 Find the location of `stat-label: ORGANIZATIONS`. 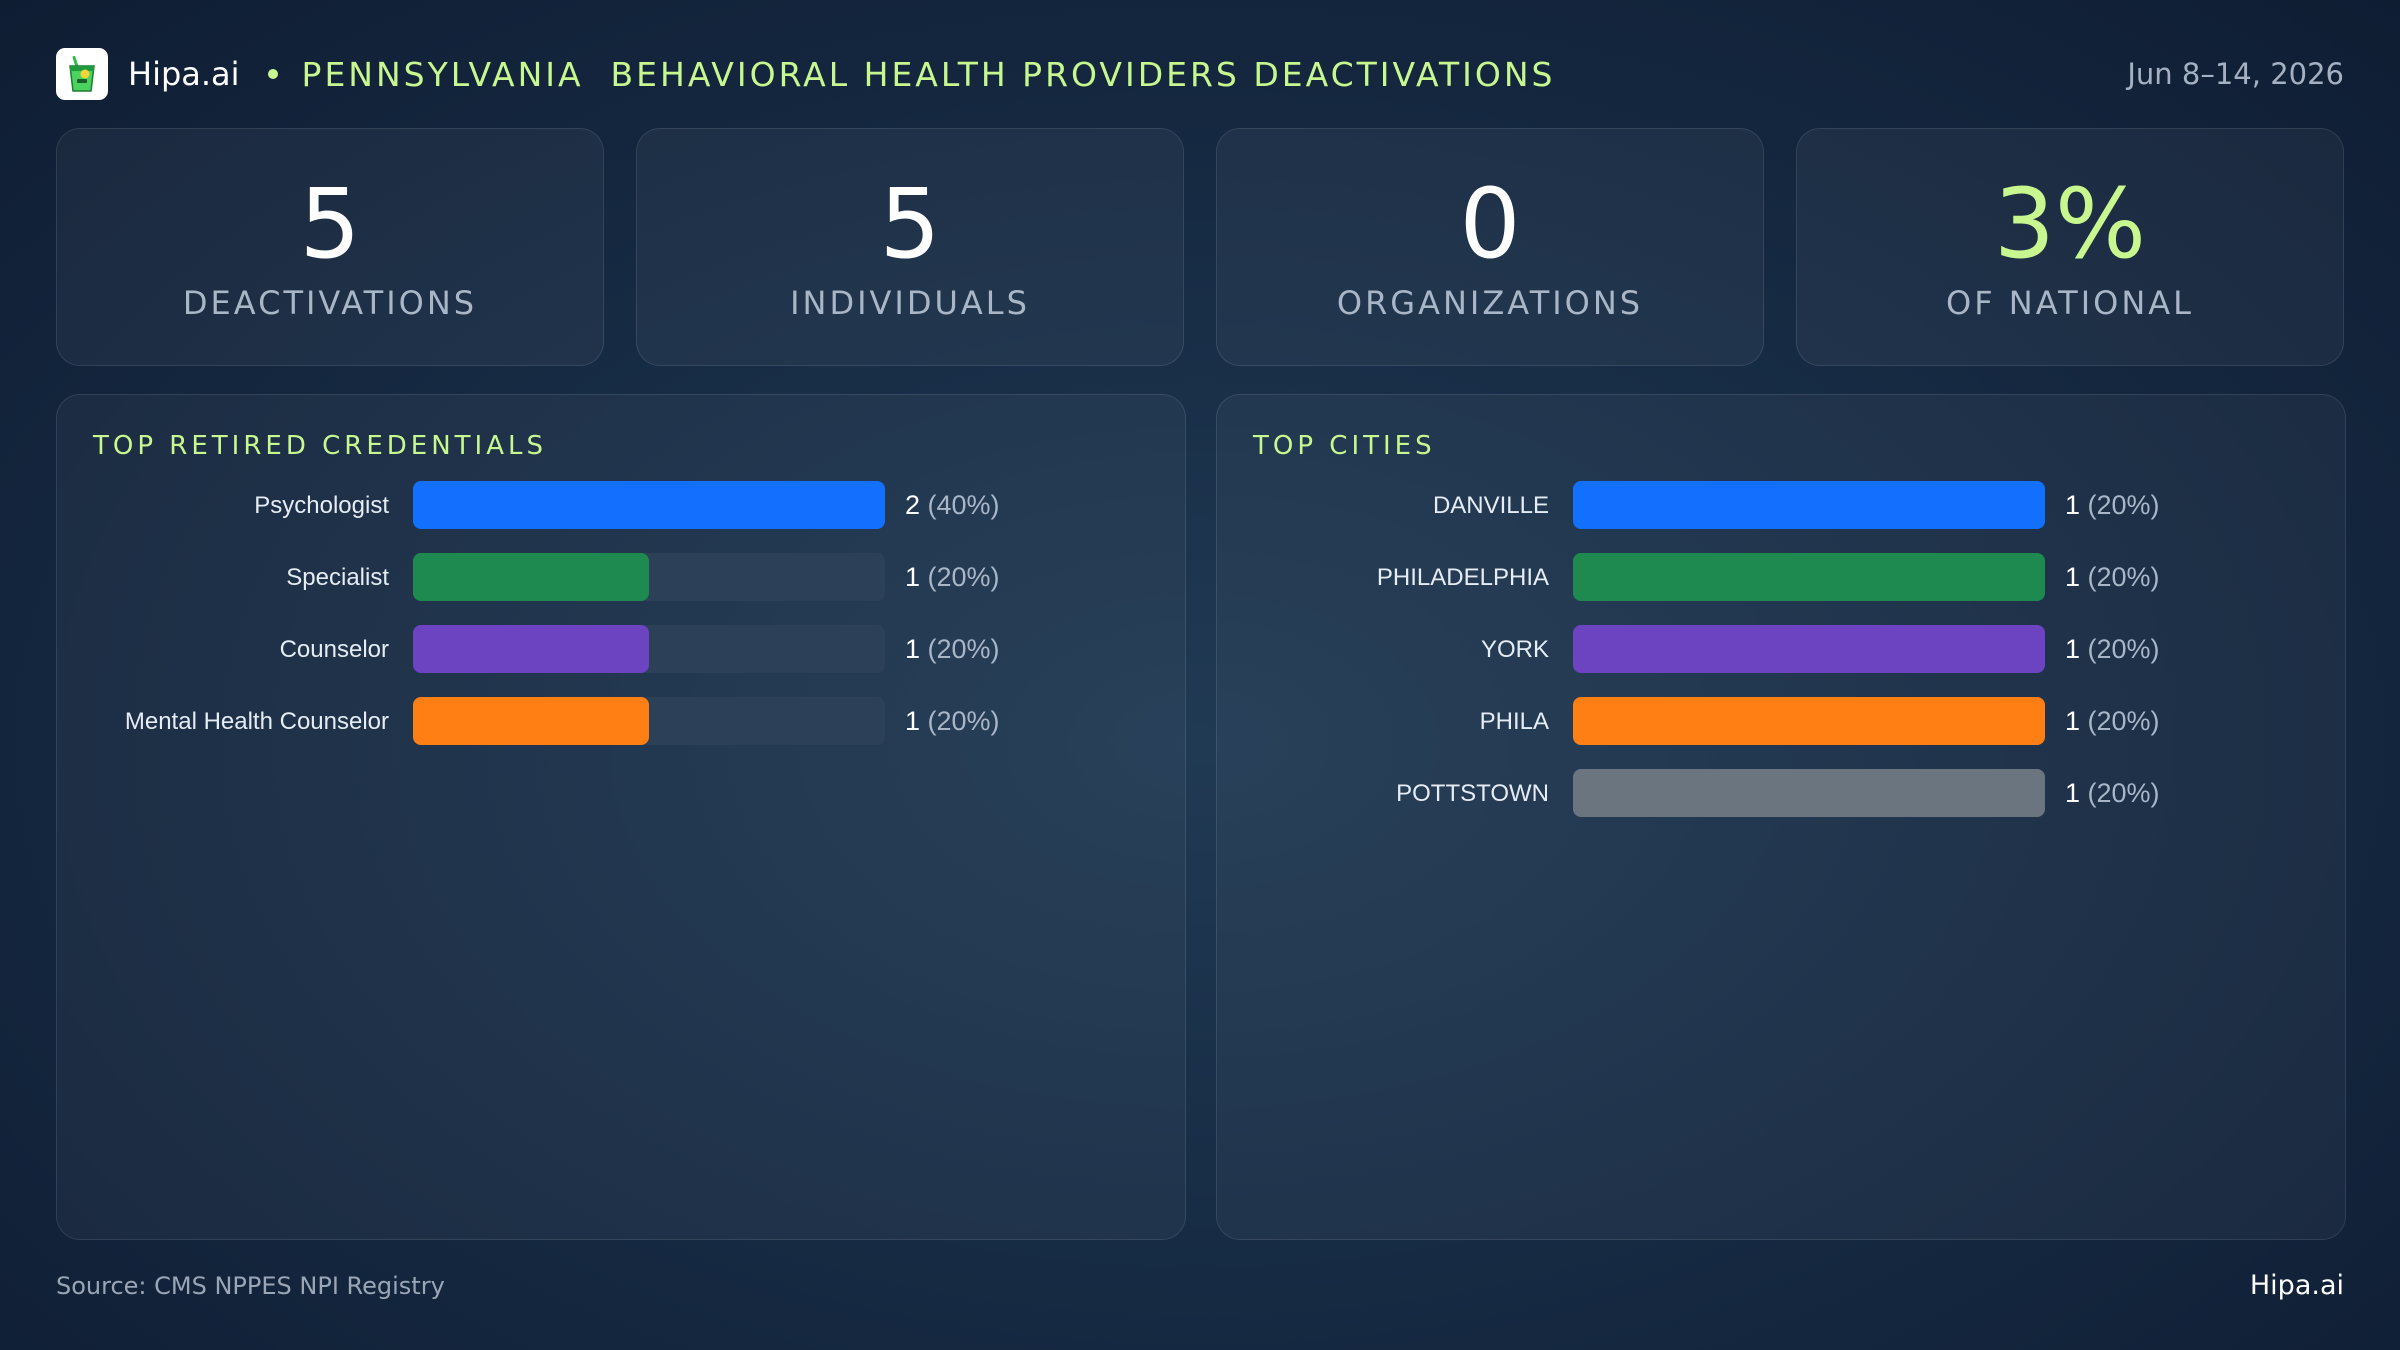

stat-label: ORGANIZATIONS is located at coordinates (1490, 303).